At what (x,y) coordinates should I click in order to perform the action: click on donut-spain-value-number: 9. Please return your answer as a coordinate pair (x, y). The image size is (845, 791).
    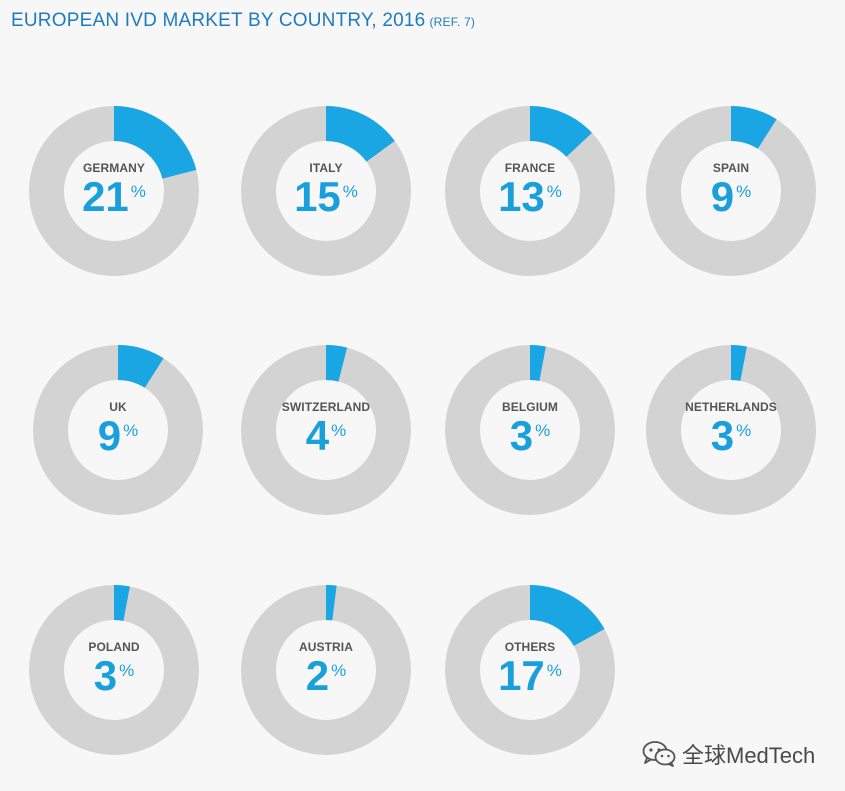
    Looking at the image, I should click on (722, 196).